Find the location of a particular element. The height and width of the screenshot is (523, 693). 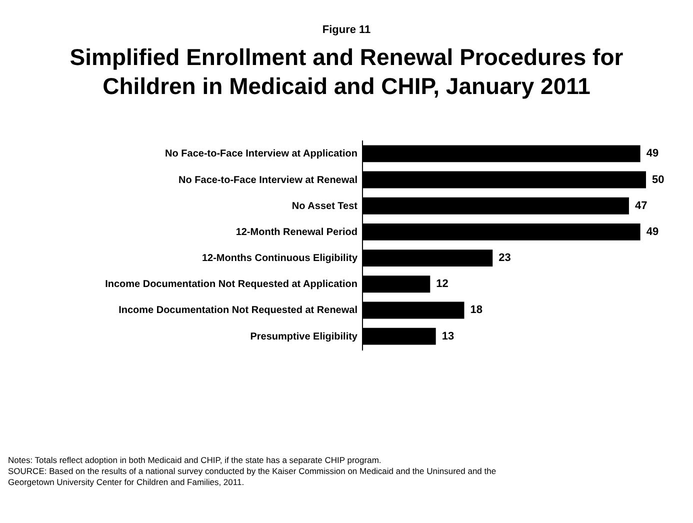

caption: Figure 11 is located at coordinates (346, 30).